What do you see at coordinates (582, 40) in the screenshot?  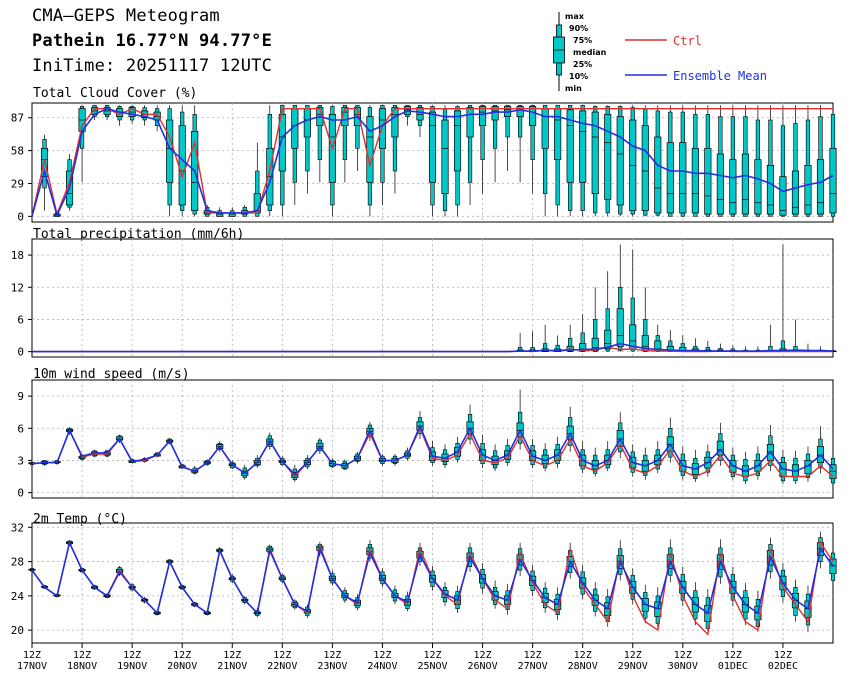 I see `legend-label-p75: 75%` at bounding box center [582, 40].